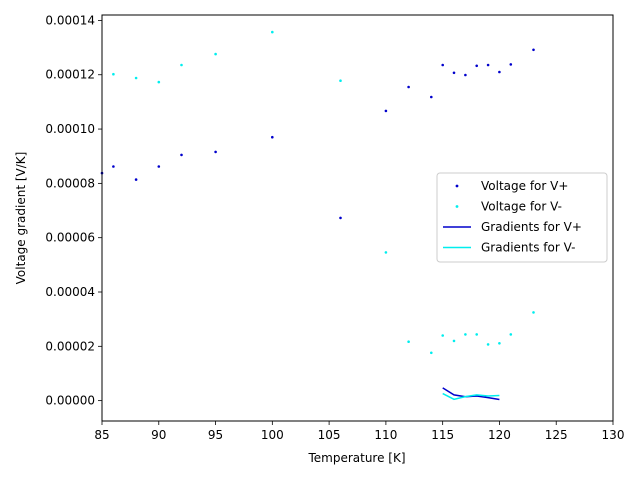 This screenshot has height=480, width=640. I want to click on y-tick-label-1: 0.00002, so click(70, 346).